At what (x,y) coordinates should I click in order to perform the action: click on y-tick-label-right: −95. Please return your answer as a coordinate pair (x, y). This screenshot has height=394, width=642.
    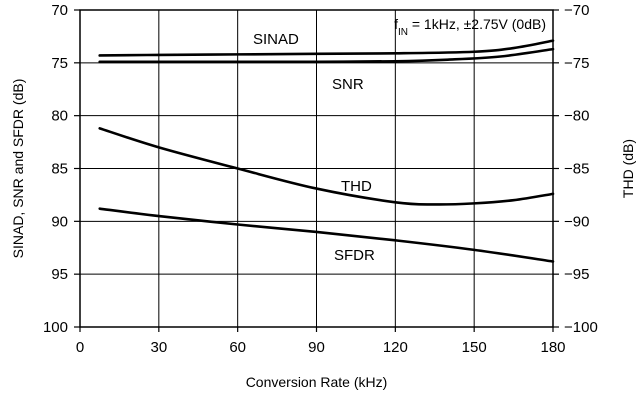
    Looking at the image, I should click on (576, 274).